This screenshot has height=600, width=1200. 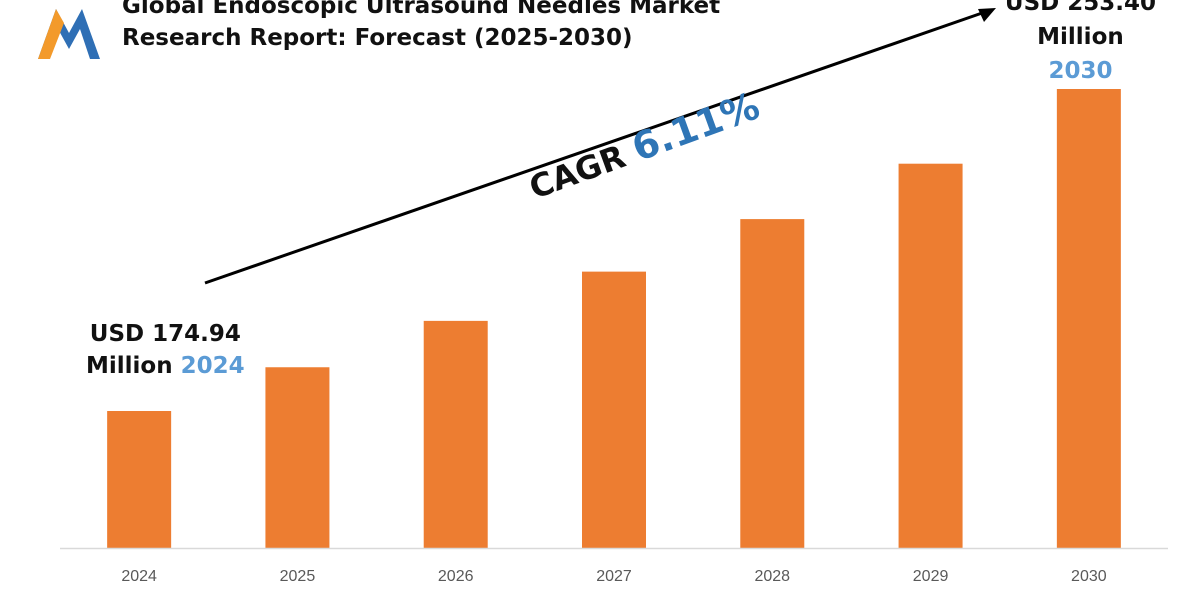 What do you see at coordinates (1088, 318) in the screenshot?
I see `bar-2030` at bounding box center [1088, 318].